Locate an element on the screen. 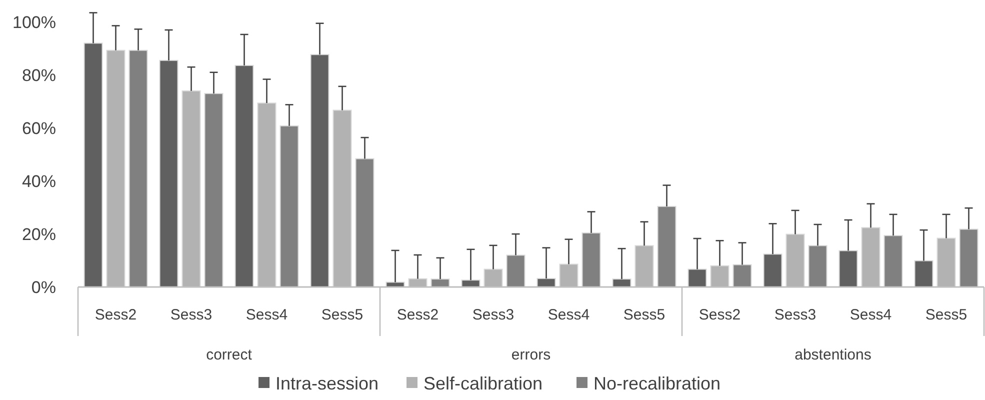 This screenshot has height=400, width=985. text: errors is located at coordinates (531, 355).